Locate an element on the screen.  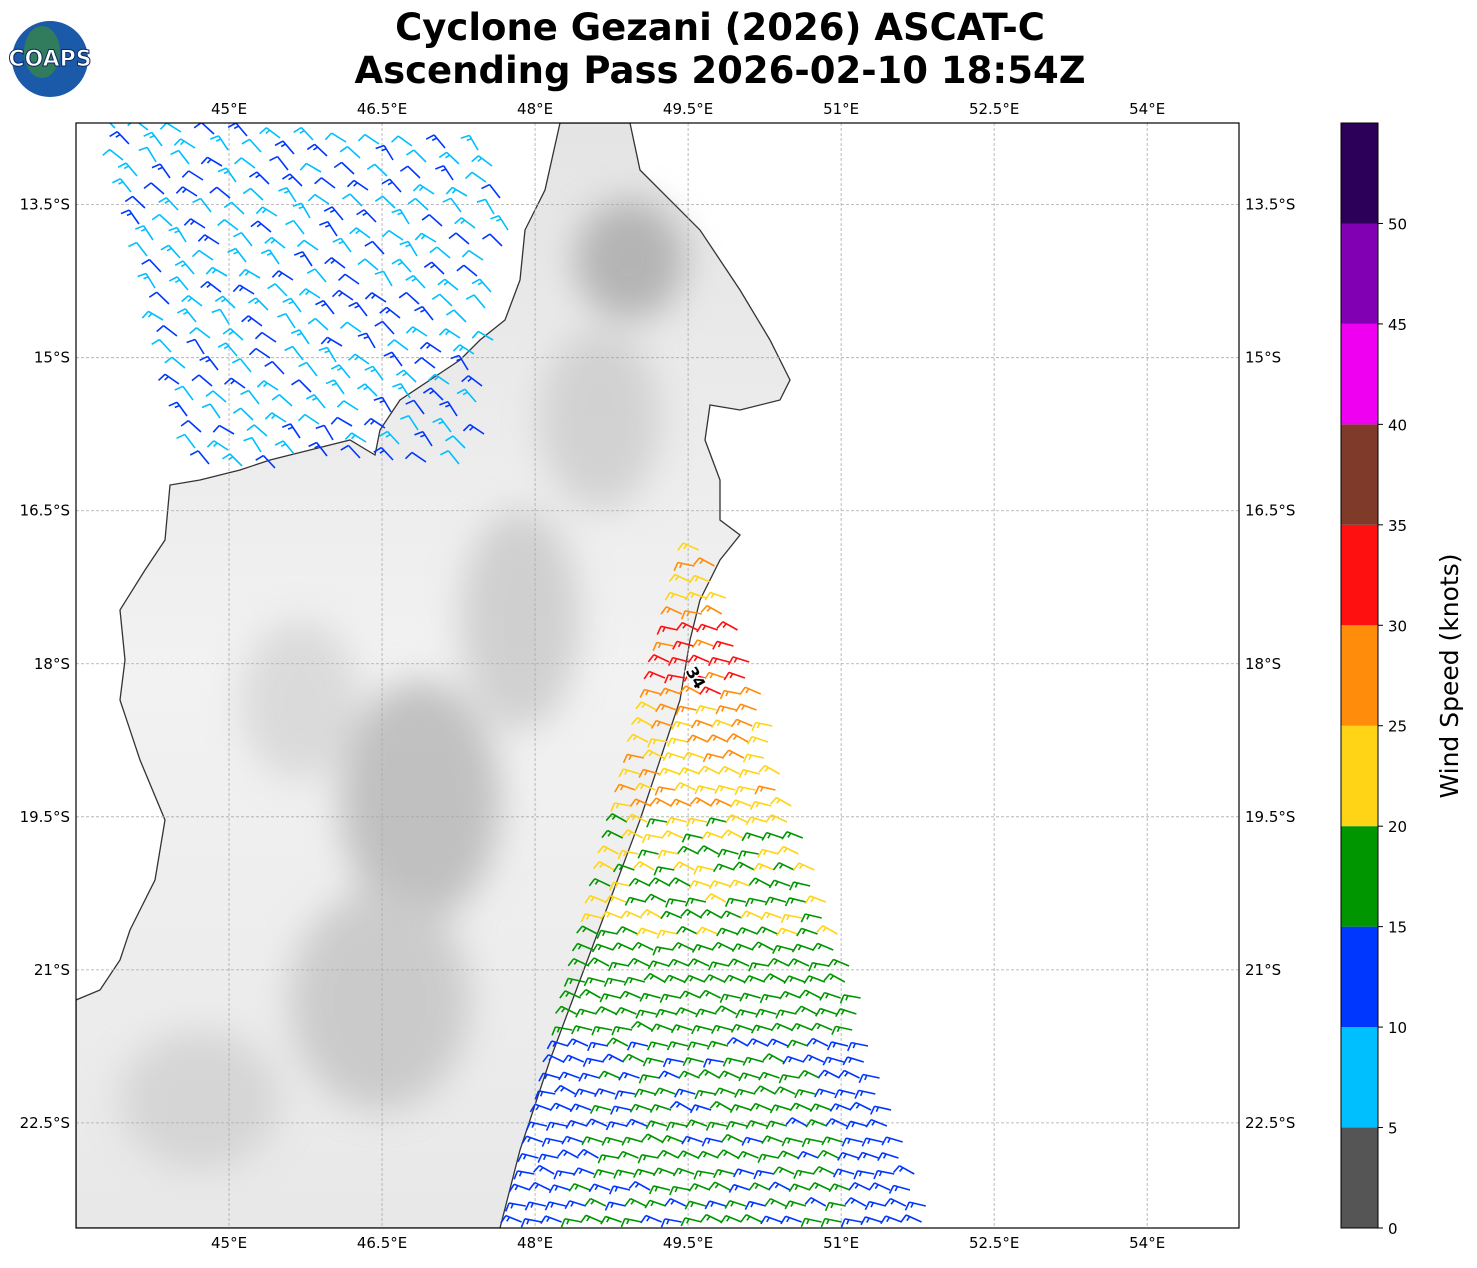
colorbar-tick-label: 40 is located at coordinates (1397, 425).